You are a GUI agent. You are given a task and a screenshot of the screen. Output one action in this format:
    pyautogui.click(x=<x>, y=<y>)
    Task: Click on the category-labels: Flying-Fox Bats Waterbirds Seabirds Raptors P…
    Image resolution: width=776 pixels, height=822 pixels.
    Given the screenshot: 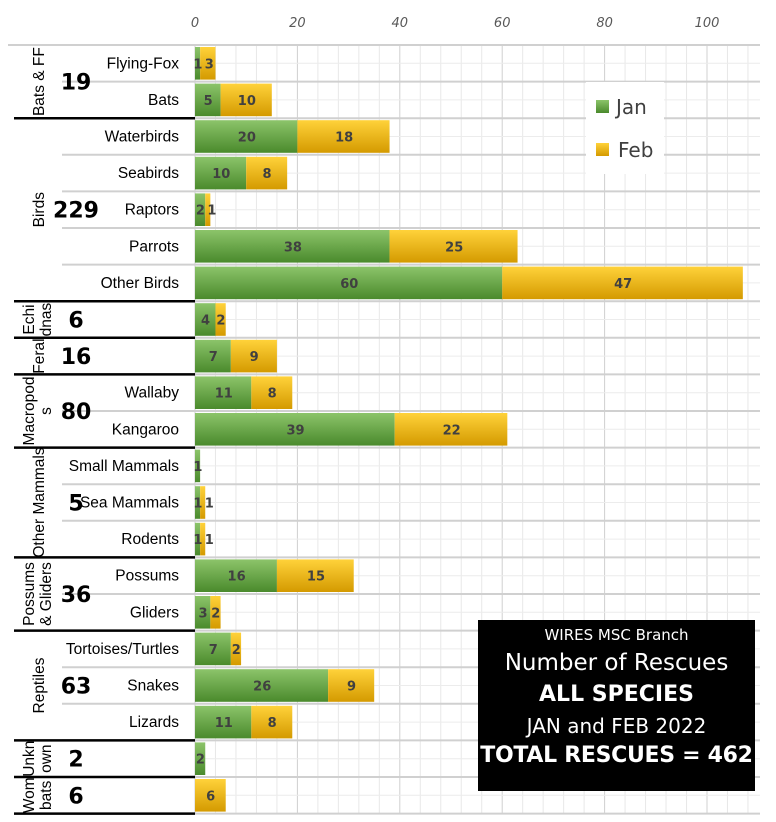 What is the action you would take?
    pyautogui.click(x=122, y=393)
    